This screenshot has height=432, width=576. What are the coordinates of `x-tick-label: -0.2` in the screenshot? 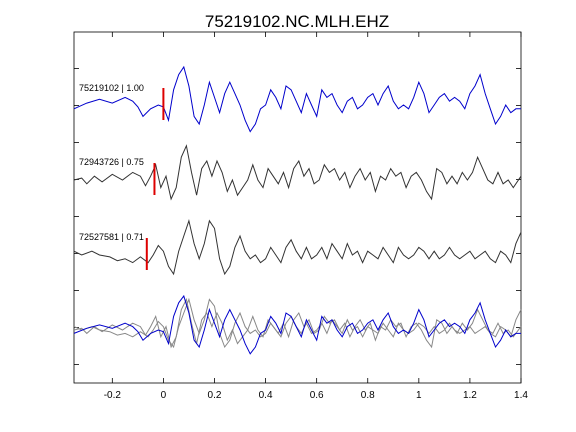 It's located at (113, 395).